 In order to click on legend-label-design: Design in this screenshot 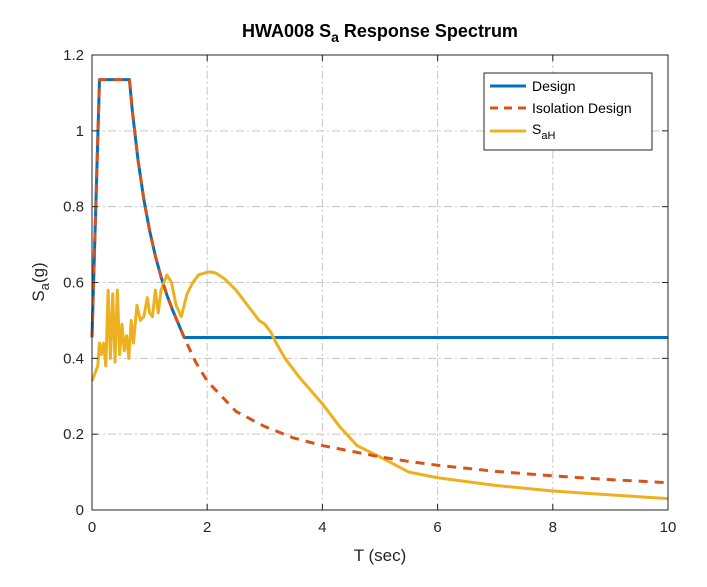, I will do `click(554, 86)`.